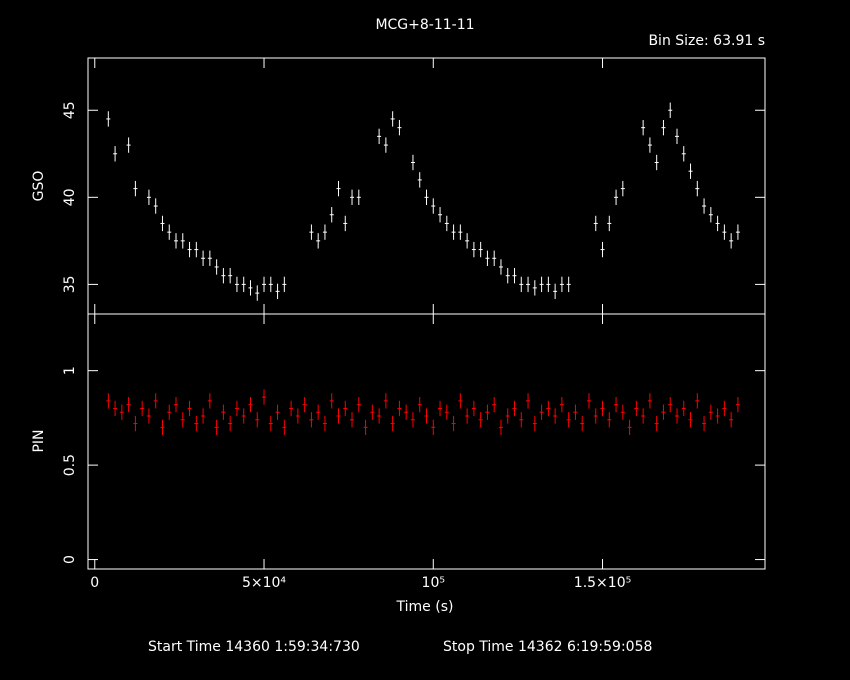 Image resolution: width=850 pixels, height=680 pixels. What do you see at coordinates (254, 647) in the screenshot?
I see `start-time-label: Start Time 14360 1:59:34:730` at bounding box center [254, 647].